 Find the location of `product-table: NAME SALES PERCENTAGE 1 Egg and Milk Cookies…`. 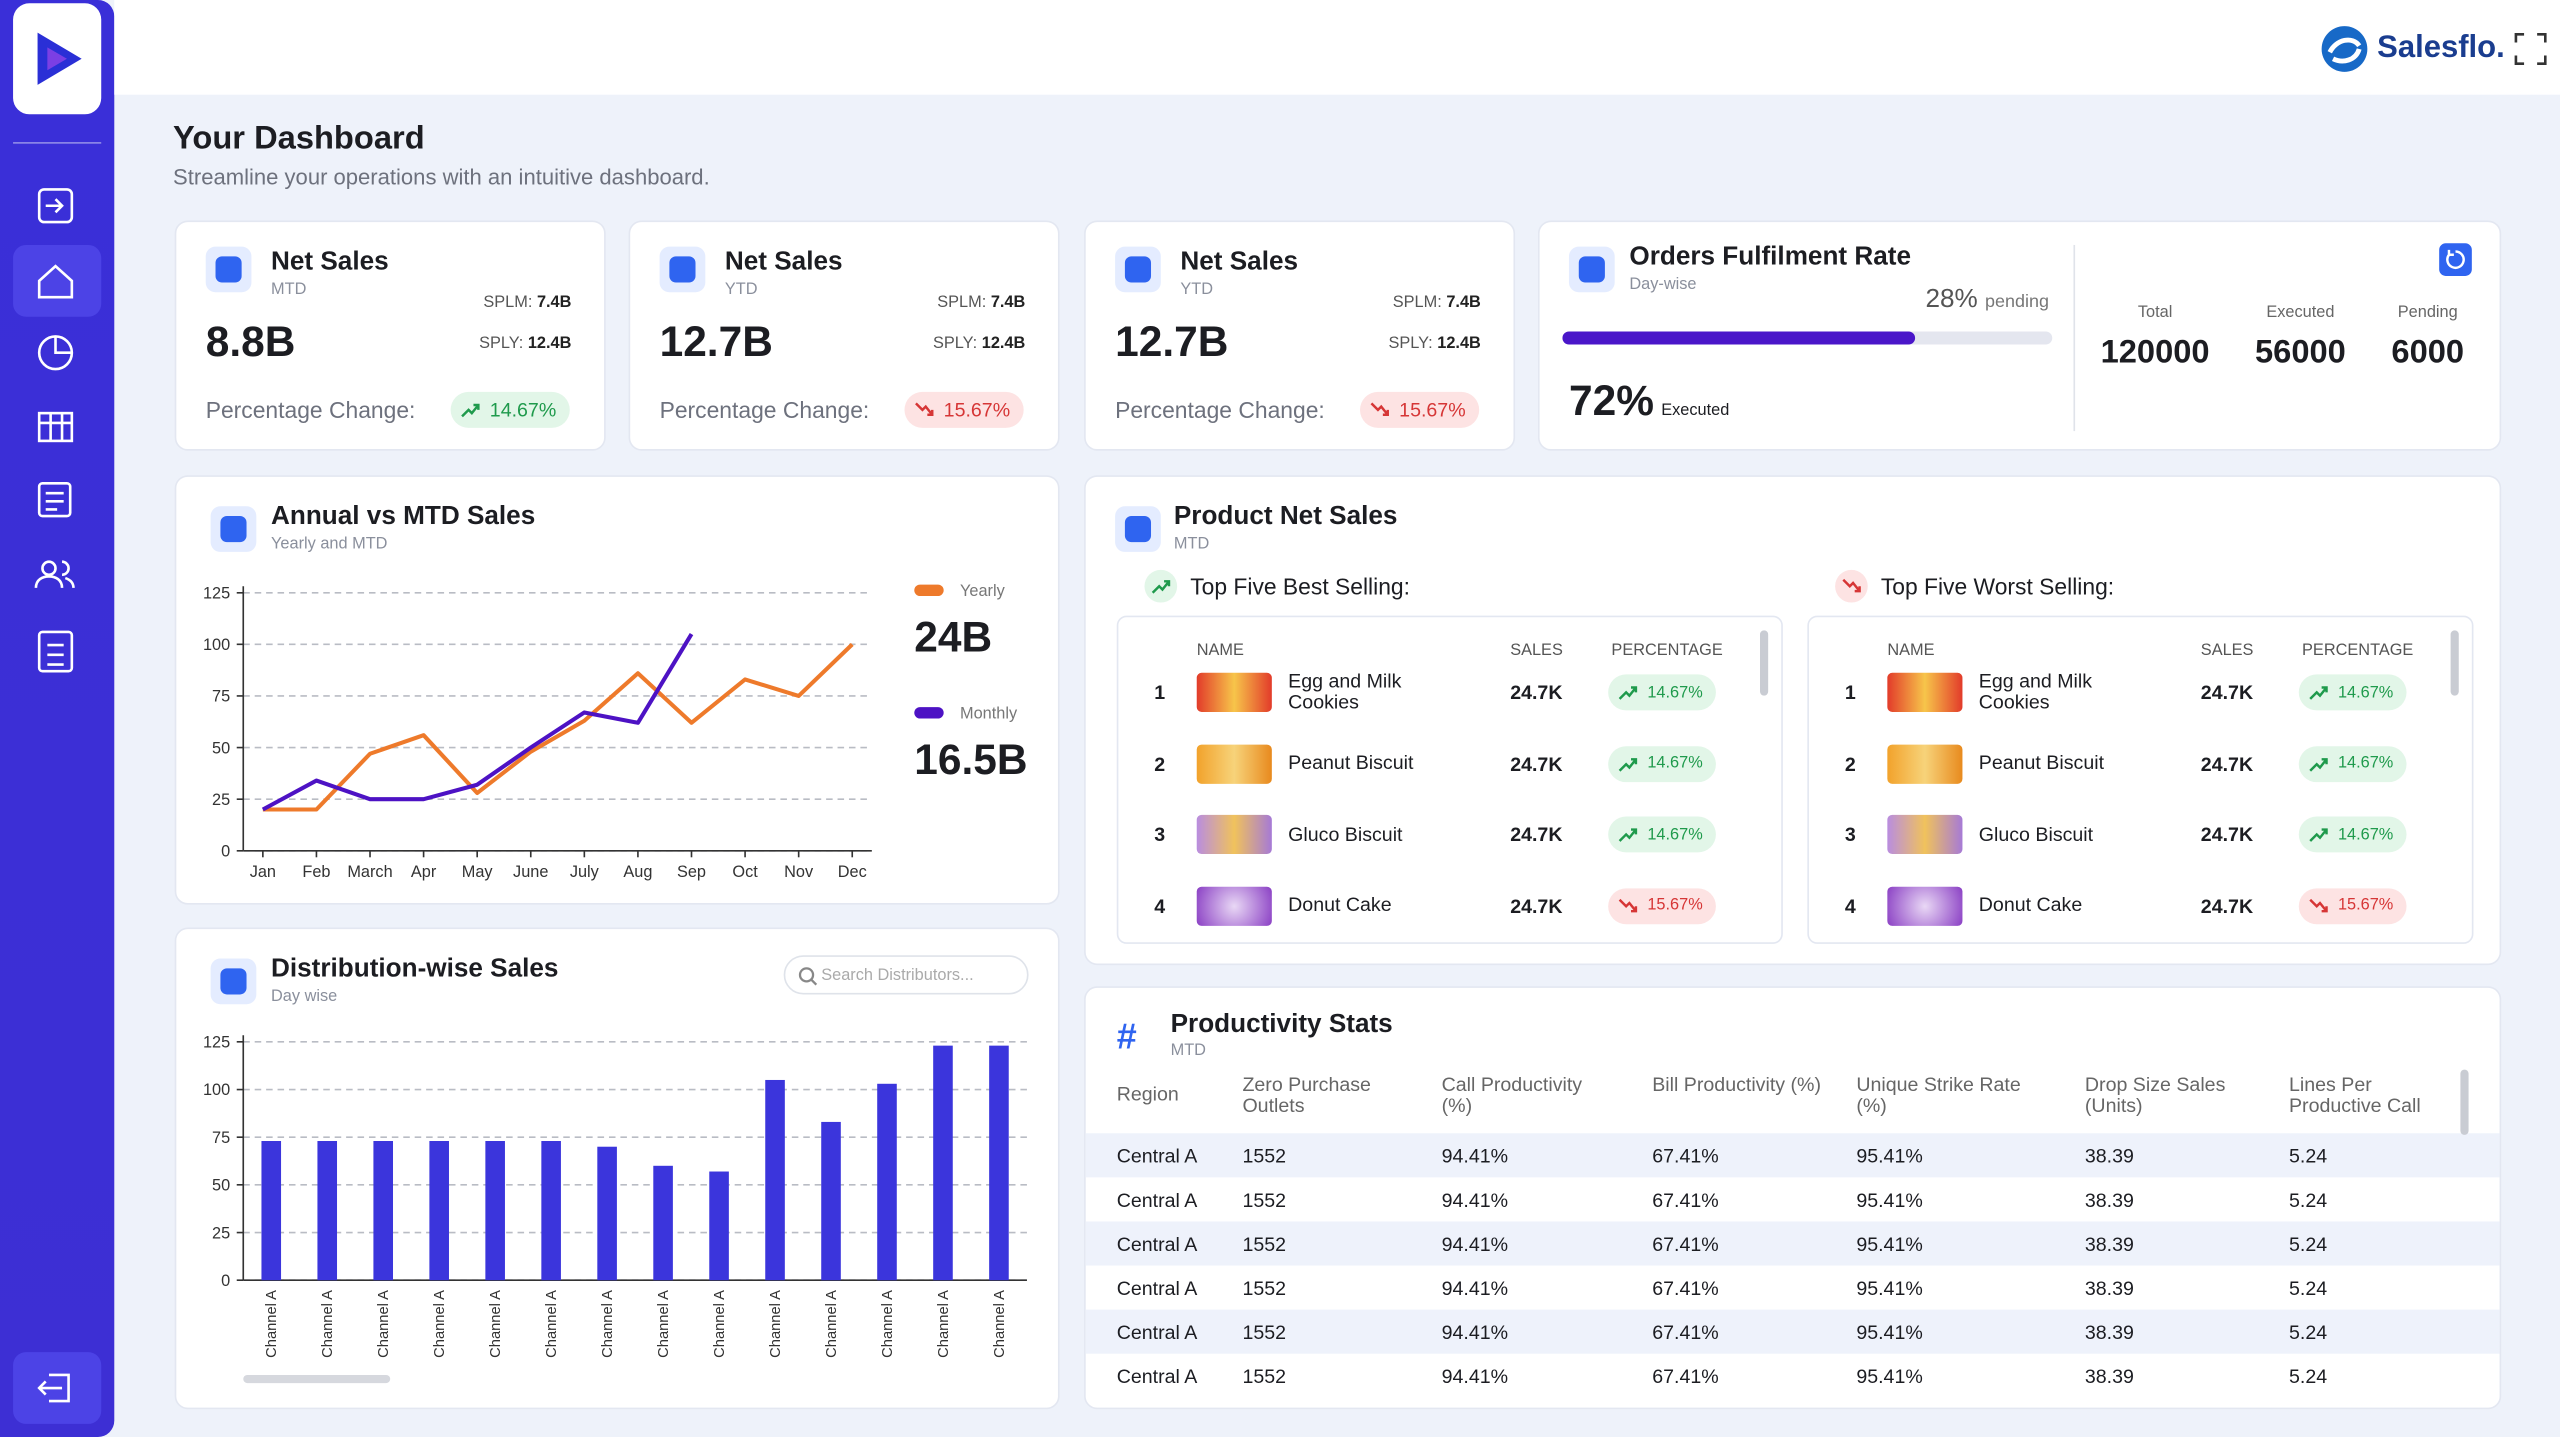

product-table: NAME SALES PERCENTAGE 1 Egg and Milk Cookies… is located at coordinates (1449, 779).